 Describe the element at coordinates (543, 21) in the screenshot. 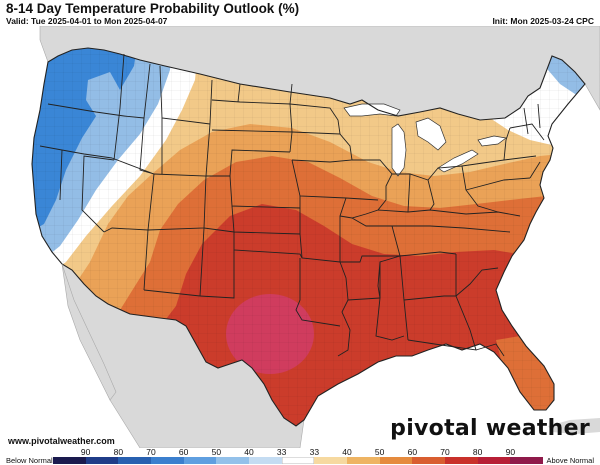

I see `init-time: Init: Mon 2025-03-24 CPC` at that location.